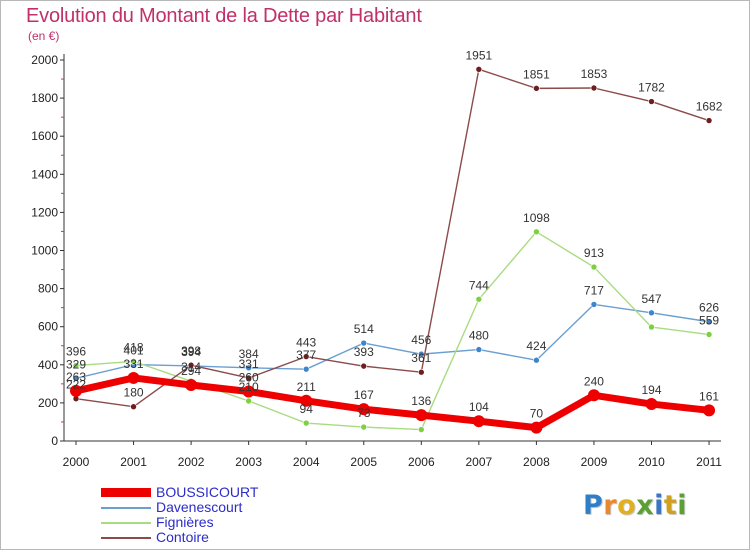  What do you see at coordinates (48, 327) in the screenshot?
I see `y-tick-label: 600` at bounding box center [48, 327].